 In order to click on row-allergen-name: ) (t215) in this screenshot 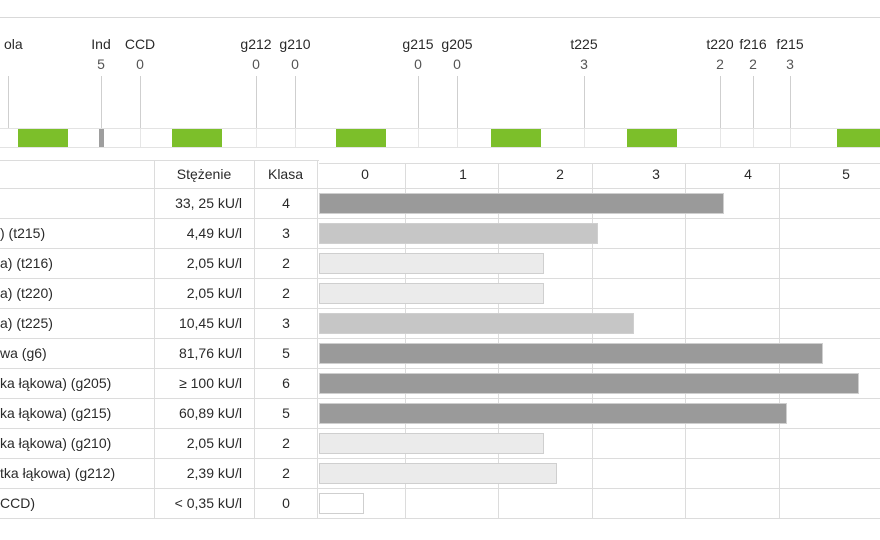, I will do `click(23, 233)`.